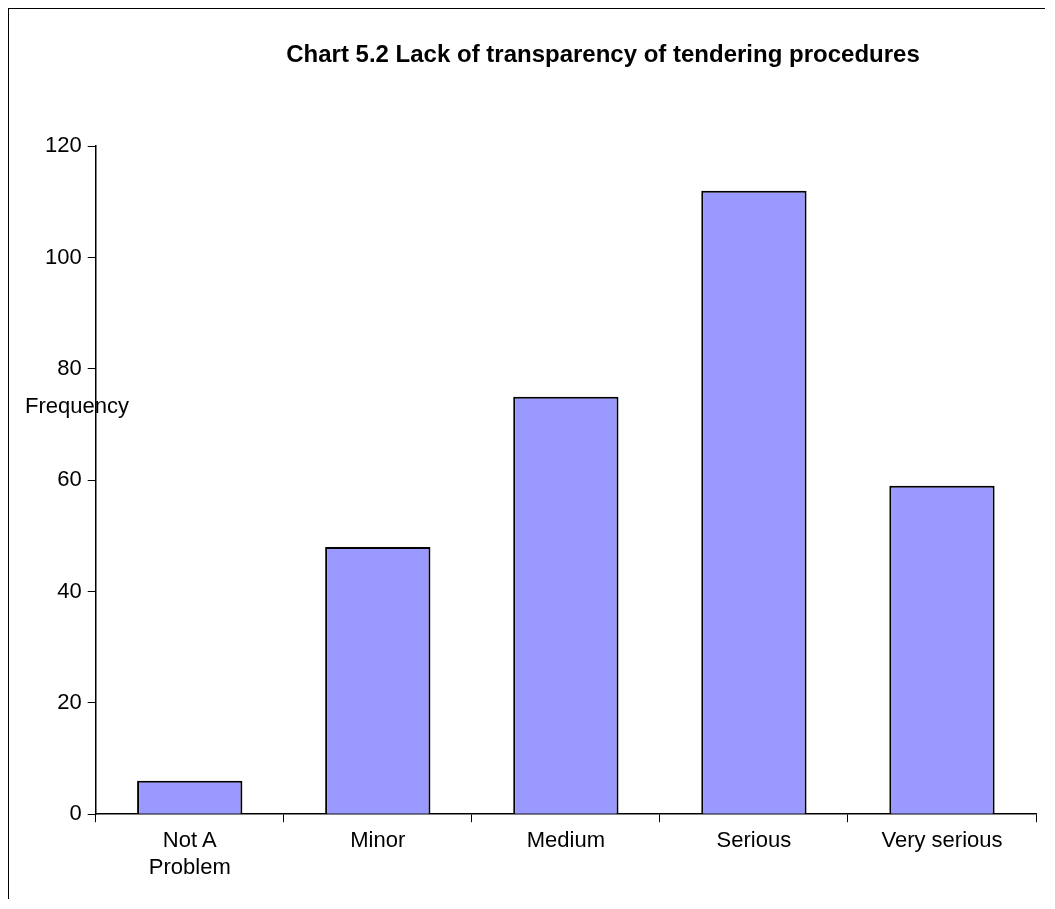 This screenshot has width=1055, height=909. I want to click on y-tick-label: 100, so click(63, 256).